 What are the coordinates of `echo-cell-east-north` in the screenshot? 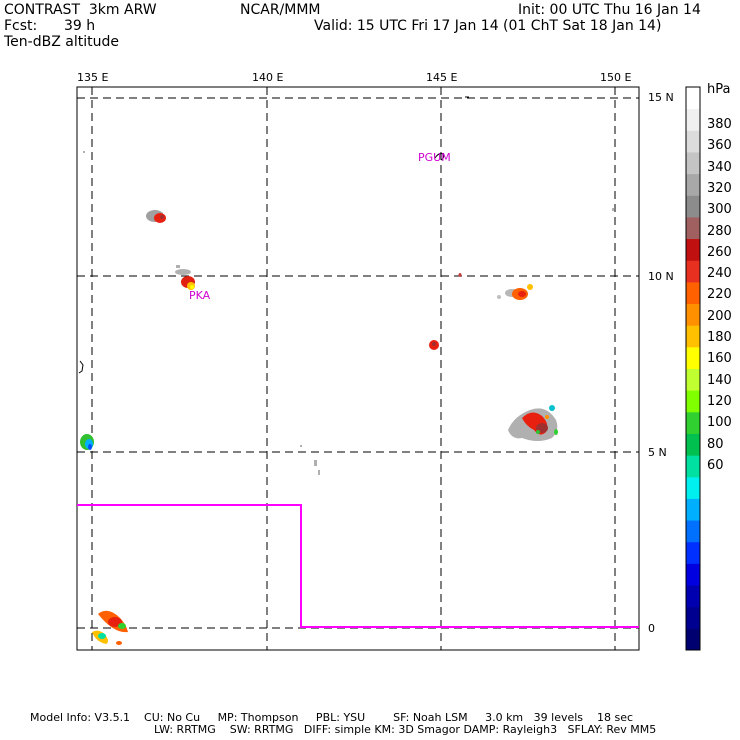 It's located at (515, 292).